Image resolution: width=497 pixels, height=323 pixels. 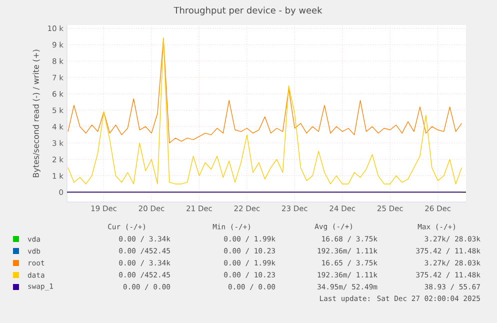 What do you see at coordinates (248, 11) in the screenshot?
I see `chart-title: Throughput per device - by week` at bounding box center [248, 11].